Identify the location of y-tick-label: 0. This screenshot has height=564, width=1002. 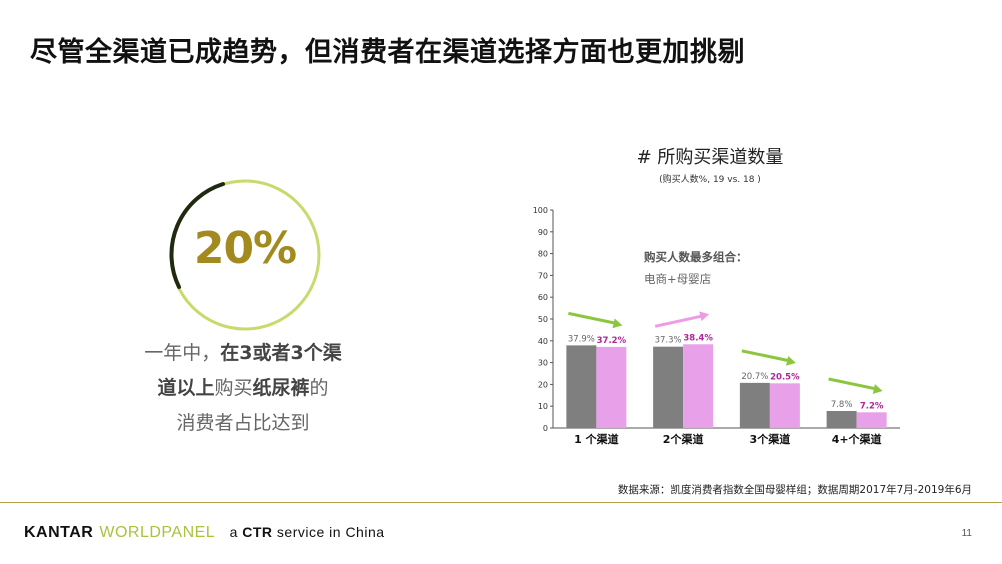
(545, 428).